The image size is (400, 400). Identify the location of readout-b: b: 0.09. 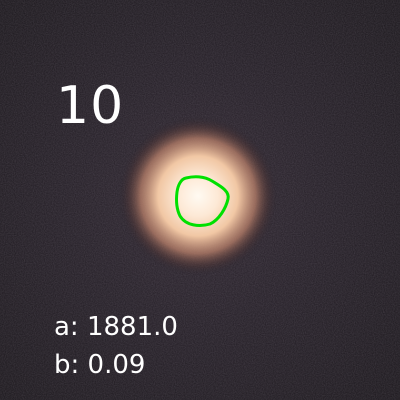
(100, 365).